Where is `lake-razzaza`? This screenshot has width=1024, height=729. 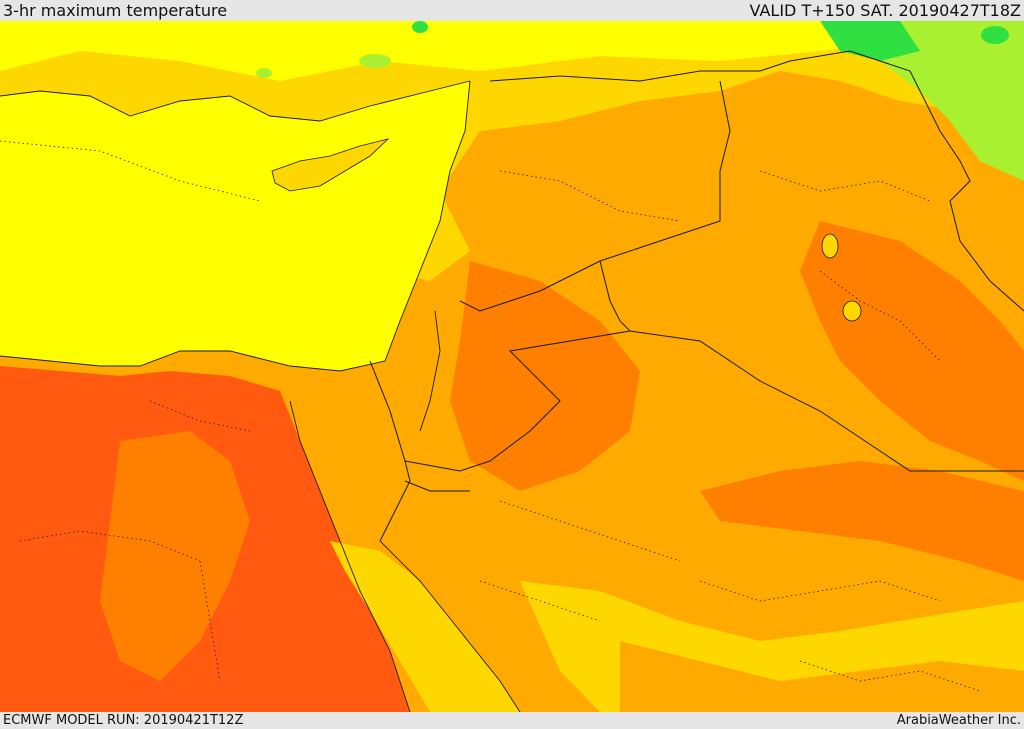 lake-razzaza is located at coordinates (852, 311).